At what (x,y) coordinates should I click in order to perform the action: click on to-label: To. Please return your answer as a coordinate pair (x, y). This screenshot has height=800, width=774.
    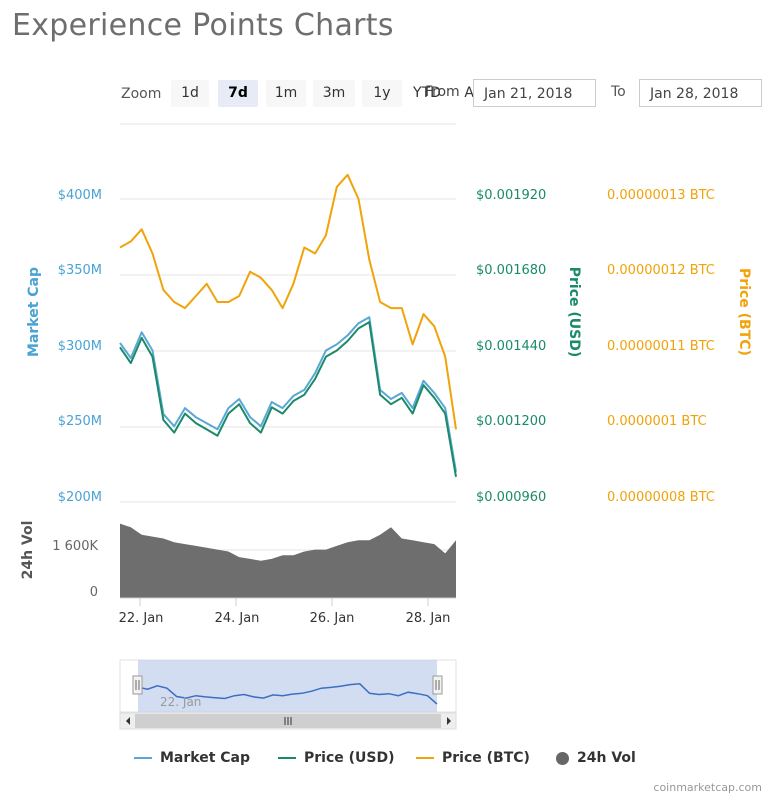
    Looking at the image, I should click on (618, 92).